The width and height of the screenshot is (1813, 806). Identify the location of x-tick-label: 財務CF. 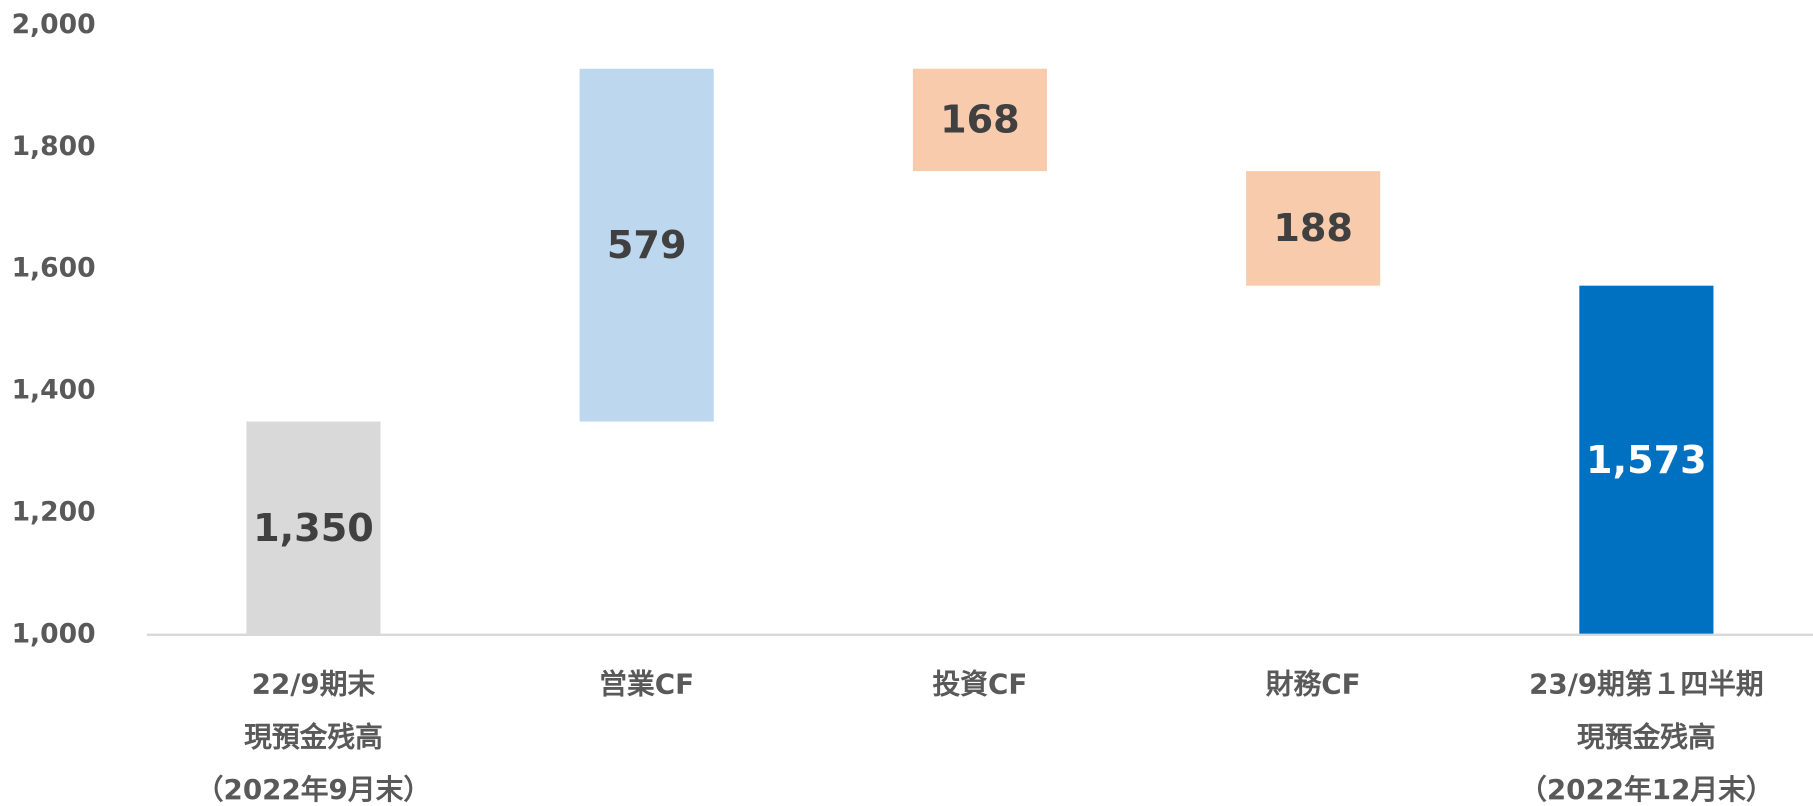
(1313, 684).